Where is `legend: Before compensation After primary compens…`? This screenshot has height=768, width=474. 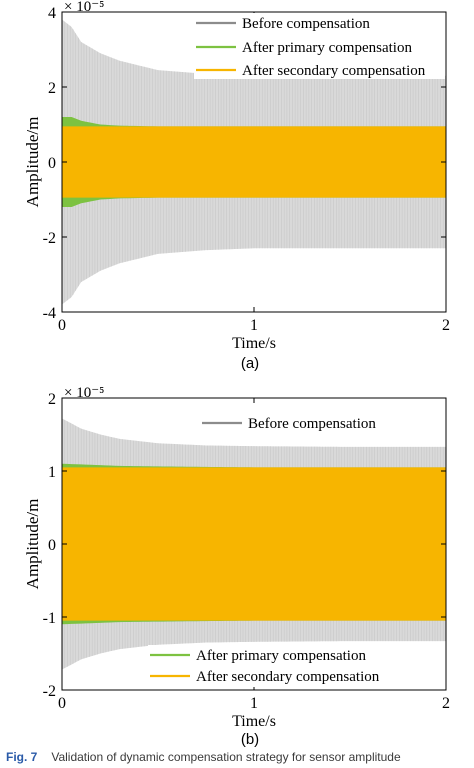
legend: Before compensation After primary compens… is located at coordinates (319, 46).